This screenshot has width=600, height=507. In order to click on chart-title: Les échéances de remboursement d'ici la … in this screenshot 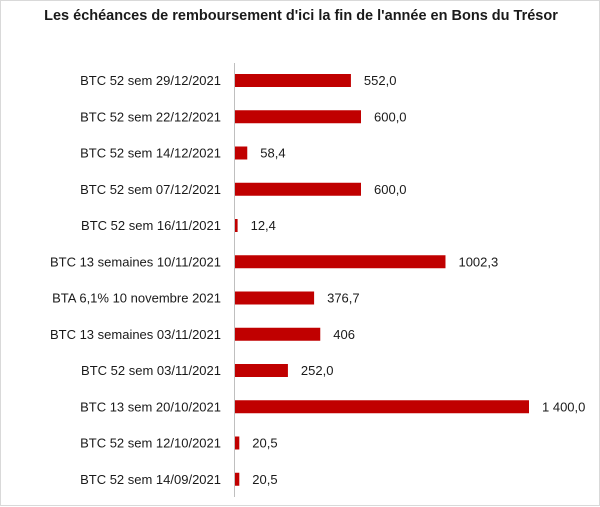, I will do `click(301, 16)`.